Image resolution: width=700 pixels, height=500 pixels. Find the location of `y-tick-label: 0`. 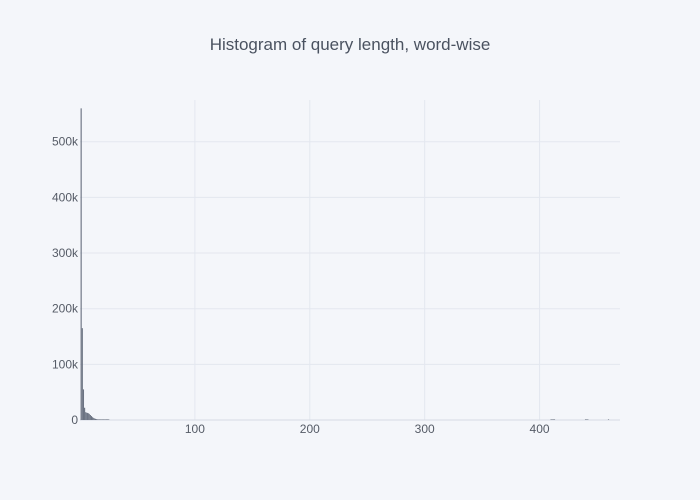

y-tick-label: 0 is located at coordinates (74, 420).